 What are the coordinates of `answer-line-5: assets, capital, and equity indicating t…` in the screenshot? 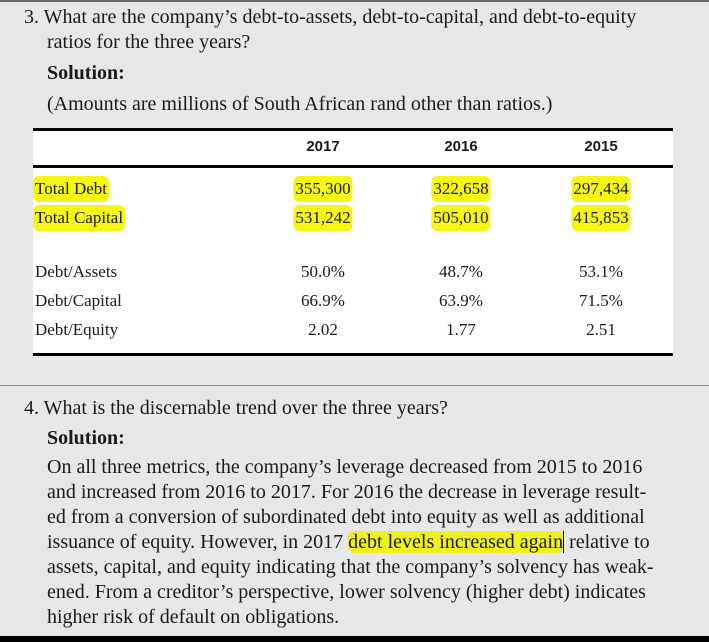 It's located at (350, 567).